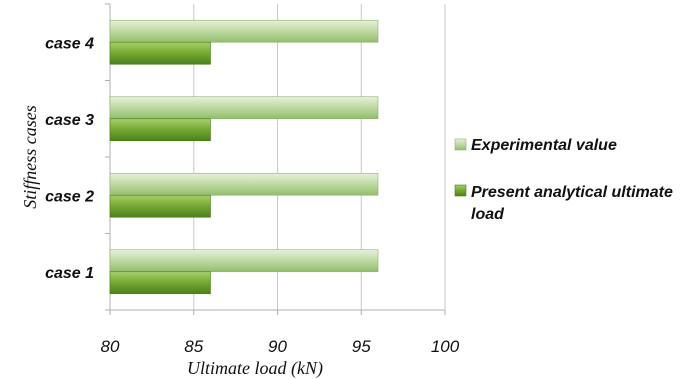 This screenshot has width=688, height=379. What do you see at coordinates (244, 261) in the screenshot?
I see `bar-case-1-experimental` at bounding box center [244, 261].